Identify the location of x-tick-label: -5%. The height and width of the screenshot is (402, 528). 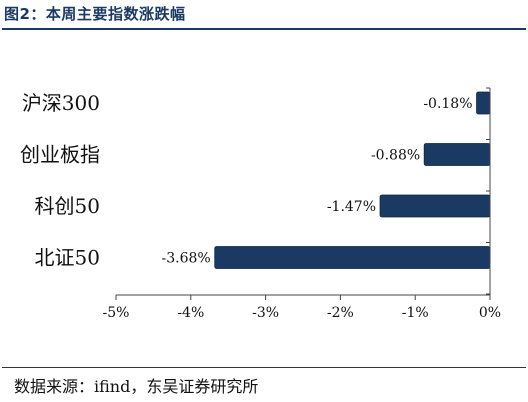
(116, 313).